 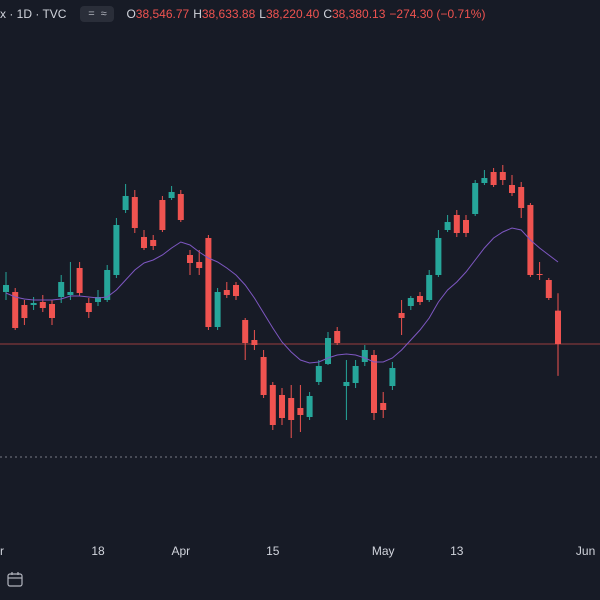 What do you see at coordinates (33, 14) in the screenshot?
I see `symbol: x · 1D · TVC` at bounding box center [33, 14].